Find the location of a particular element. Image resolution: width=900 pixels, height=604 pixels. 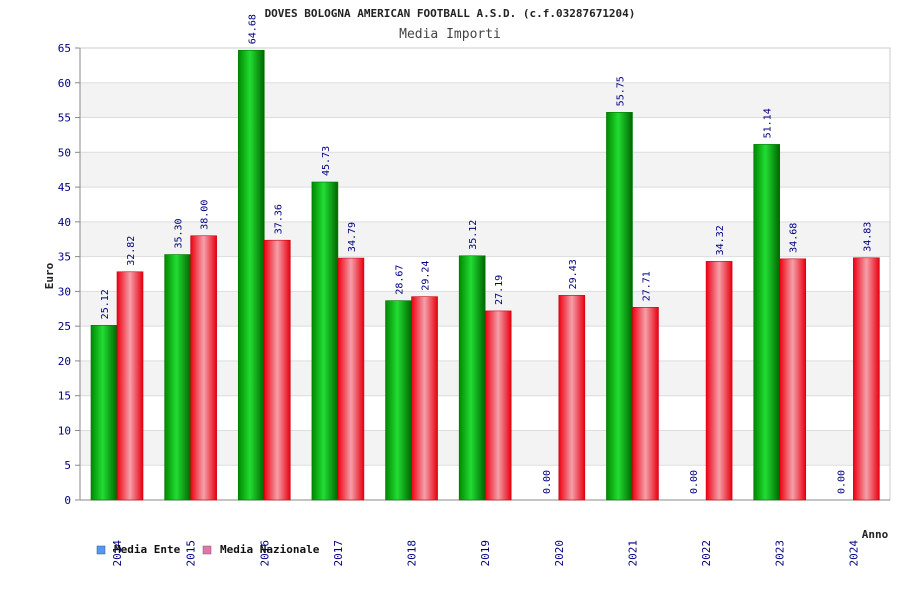

y-tick-label: 30 is located at coordinates (64, 291).